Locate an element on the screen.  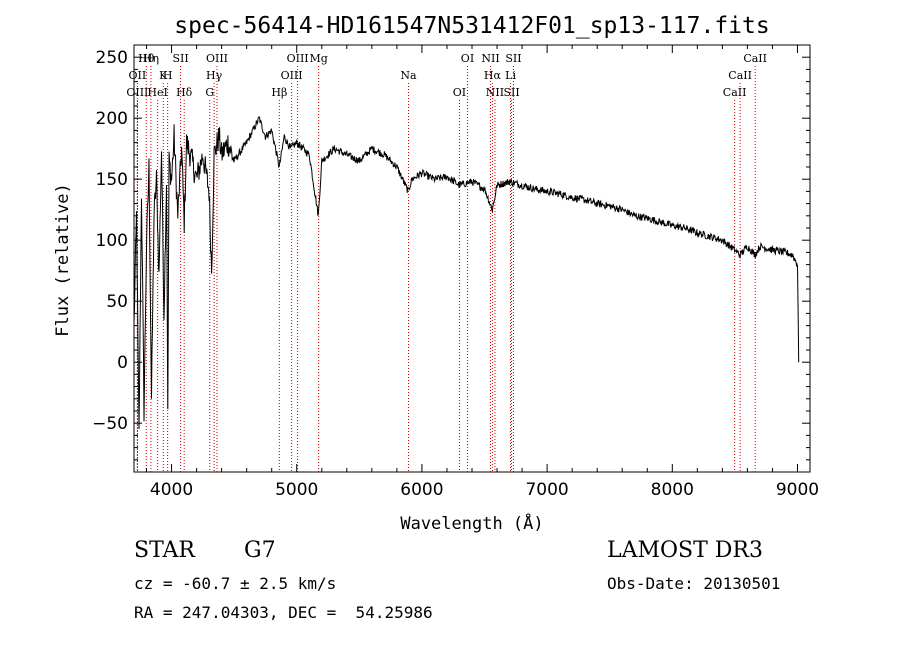
spectral-line-label: Hα is located at coordinates (493, 75).